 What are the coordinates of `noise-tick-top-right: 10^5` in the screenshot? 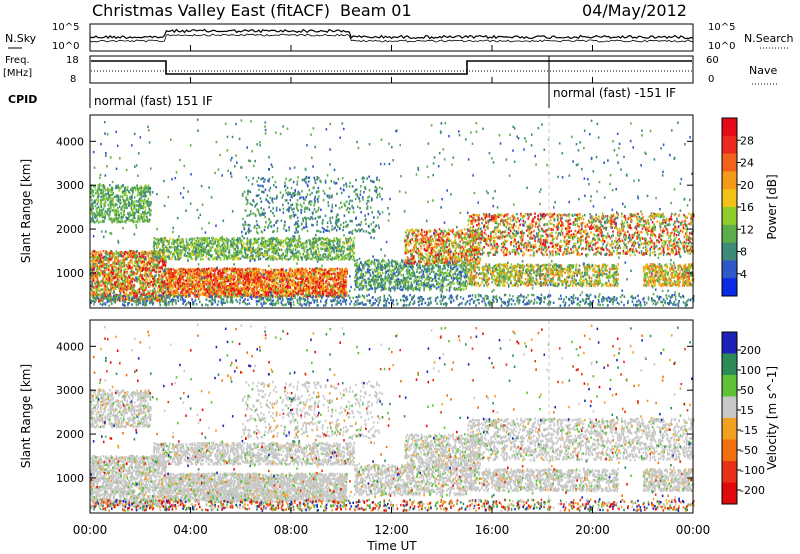 It's located at (721, 27).